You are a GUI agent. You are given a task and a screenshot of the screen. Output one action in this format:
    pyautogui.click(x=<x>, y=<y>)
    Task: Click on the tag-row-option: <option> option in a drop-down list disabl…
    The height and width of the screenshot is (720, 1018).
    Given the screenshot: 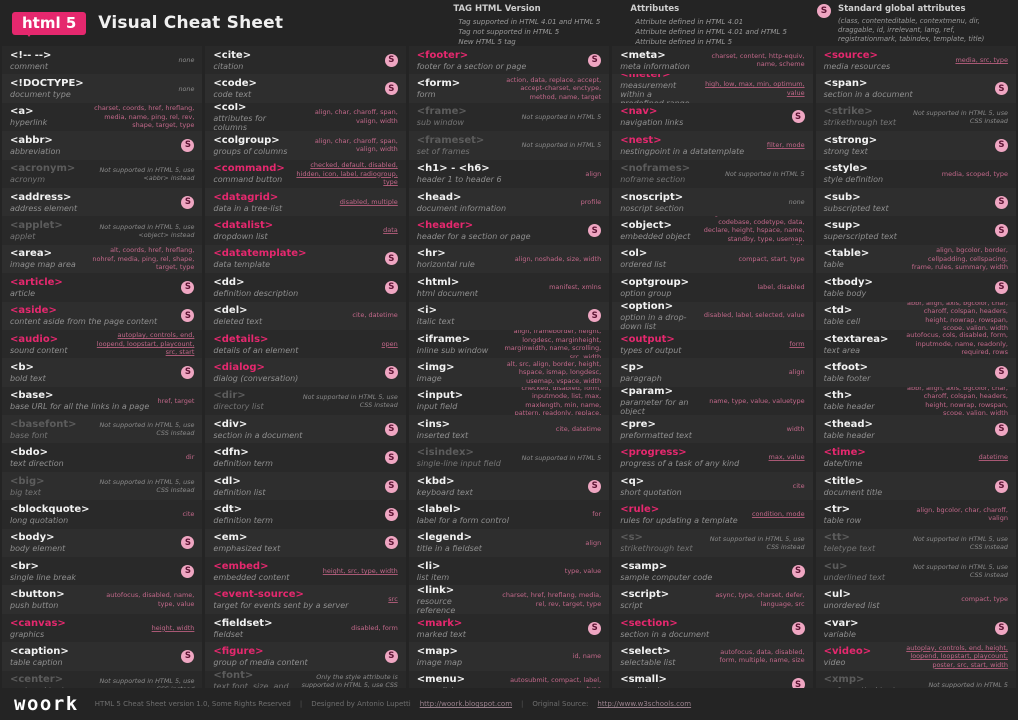 What is the action you would take?
    pyautogui.click(x=712, y=315)
    